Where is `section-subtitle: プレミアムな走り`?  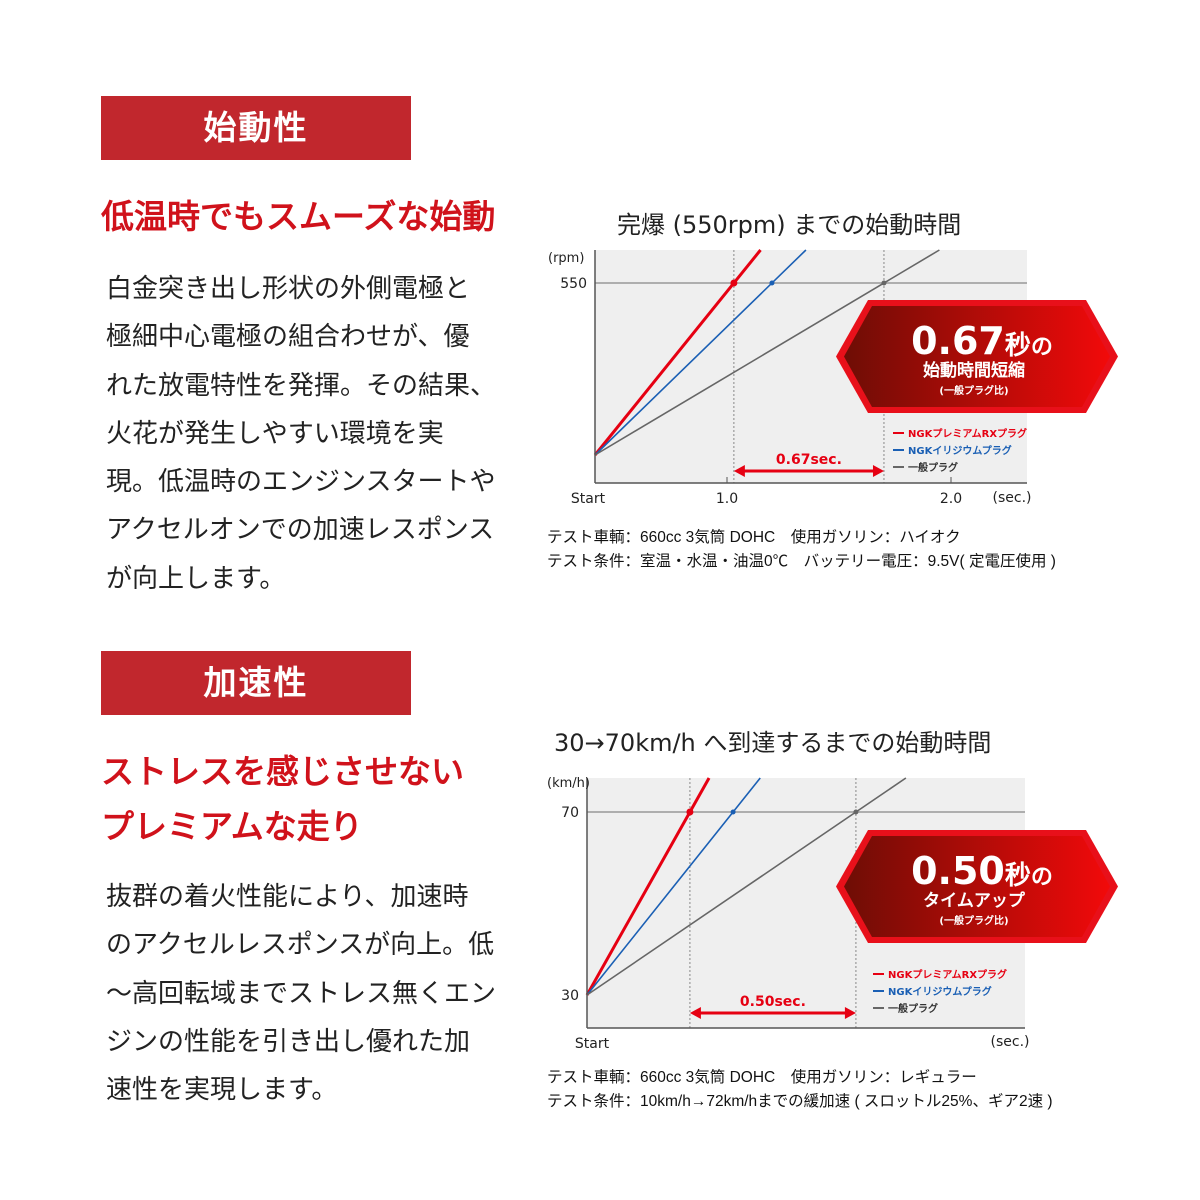
section-subtitle: プレミアムな走り is located at coordinates (232, 826).